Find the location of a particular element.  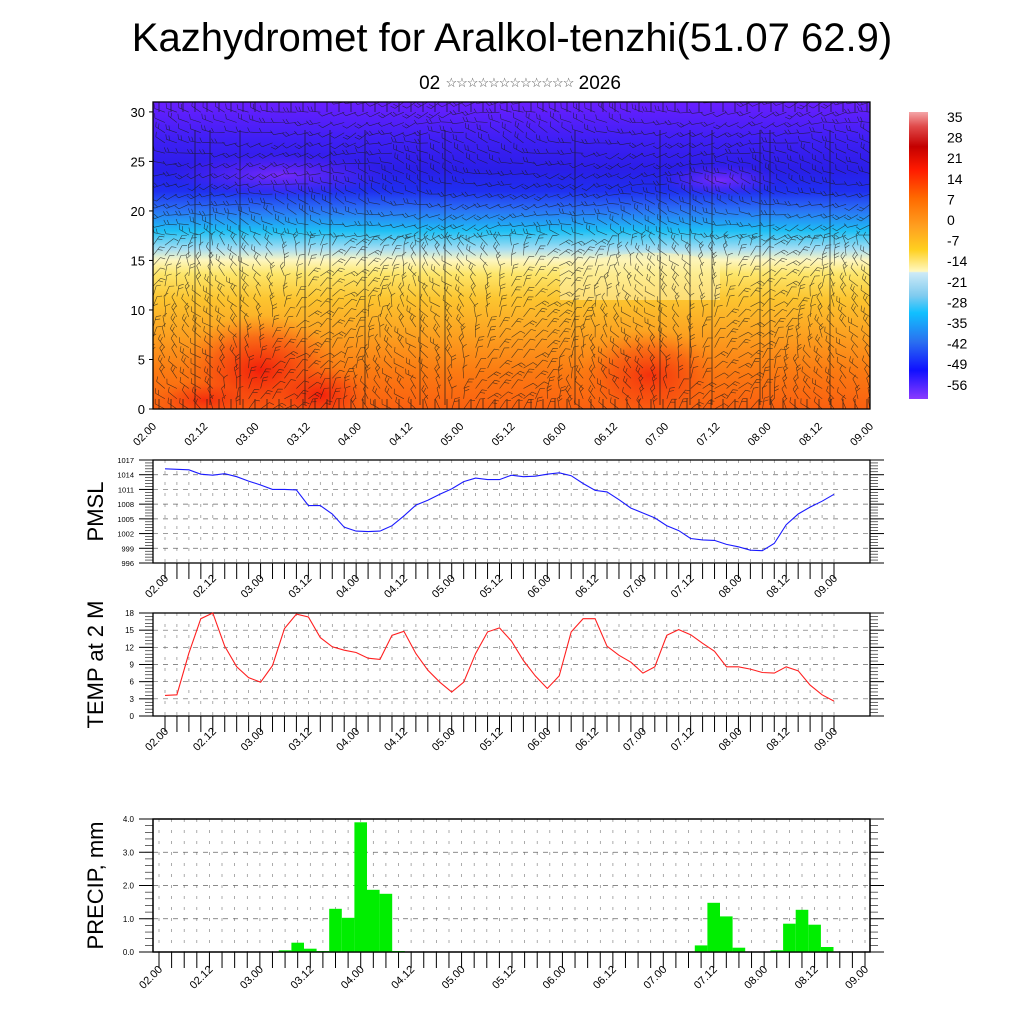

x-tick-label: 04.00 is located at coordinates (348, 740).